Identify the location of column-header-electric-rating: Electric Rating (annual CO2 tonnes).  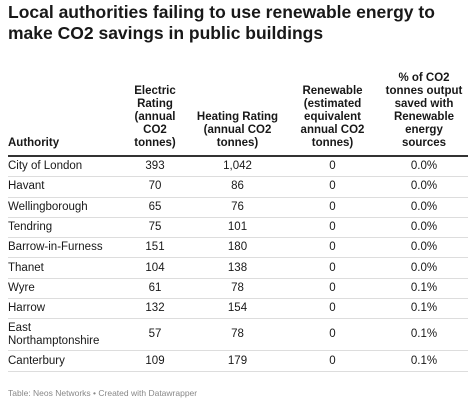
(155, 112).